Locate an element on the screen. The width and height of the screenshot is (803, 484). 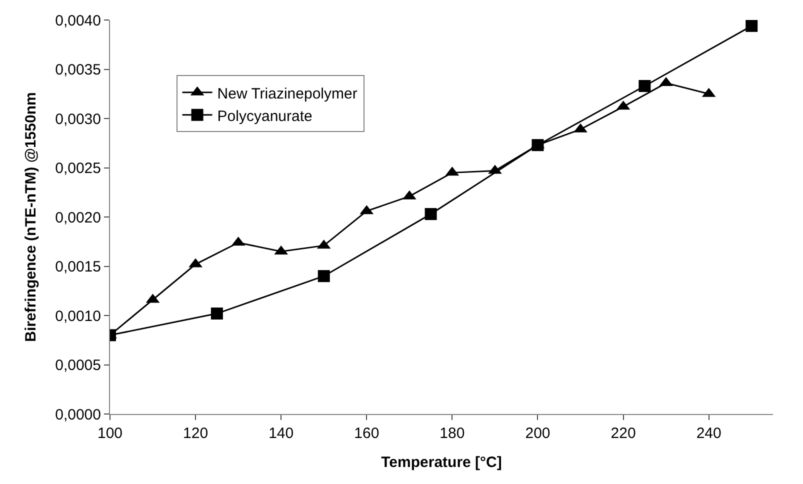
y-axis-title: Birefringence (nTE-nTM) @1550nm is located at coordinates (31, 217).